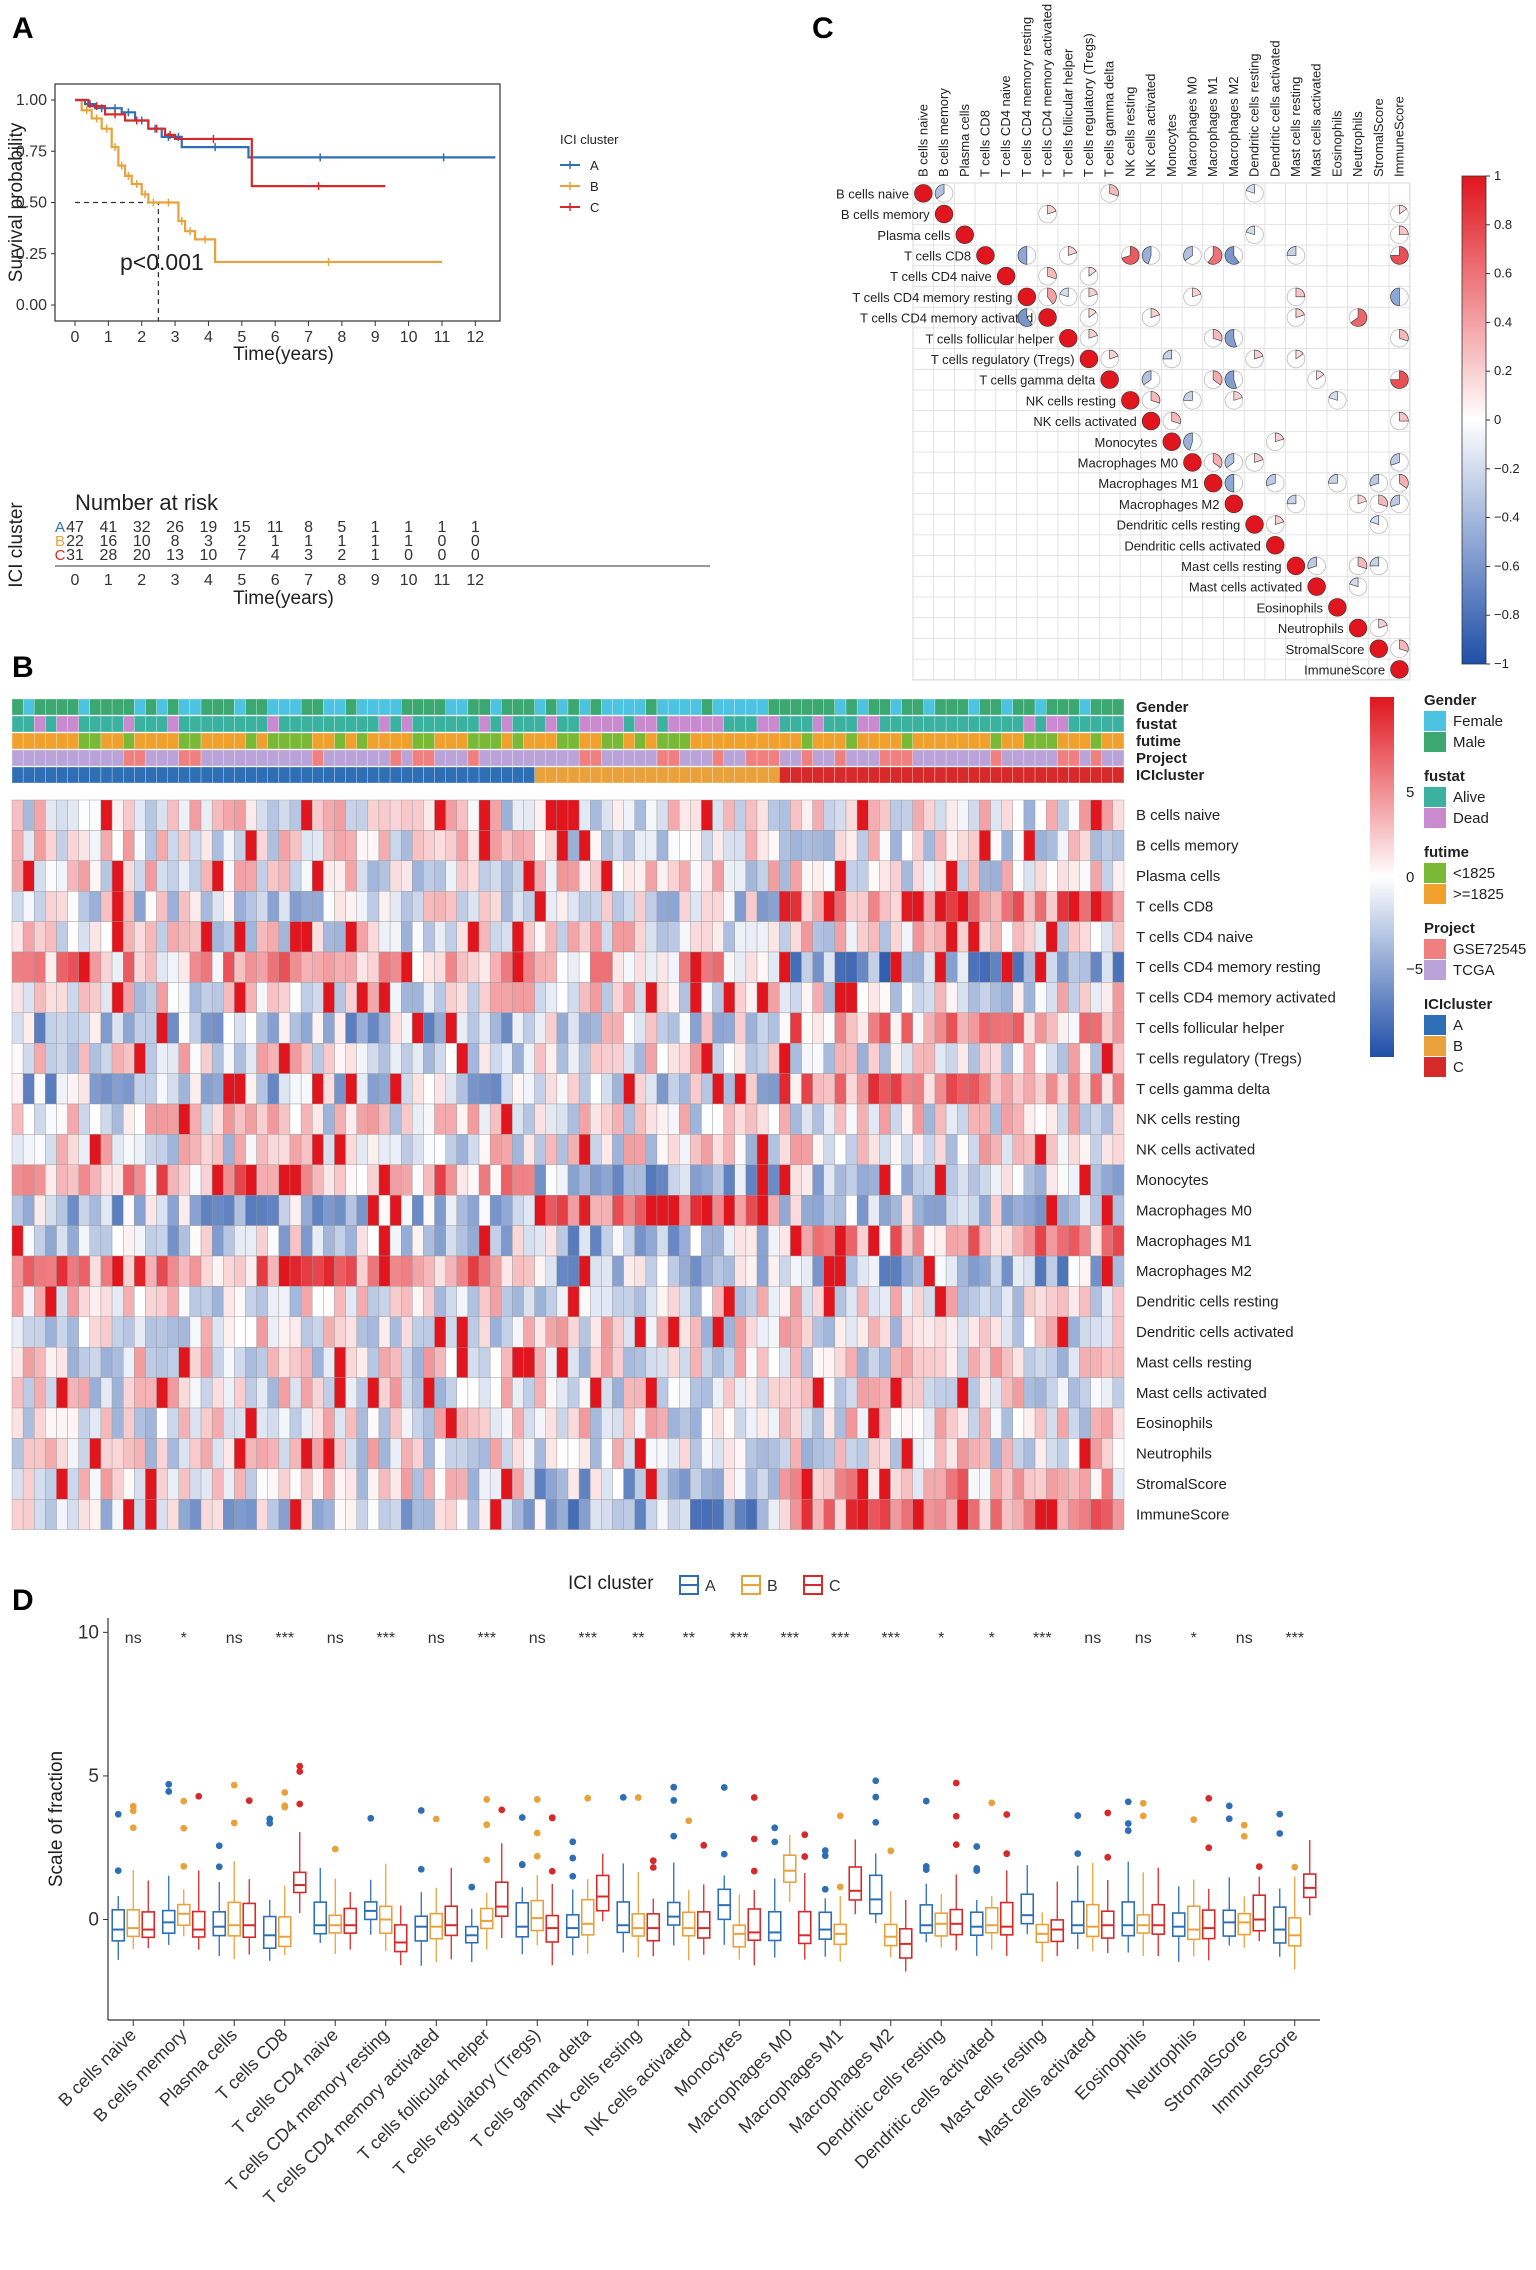 This screenshot has width=1536, height=2270. I want to click on row-label: Macrophages M2, so click(1169, 504).